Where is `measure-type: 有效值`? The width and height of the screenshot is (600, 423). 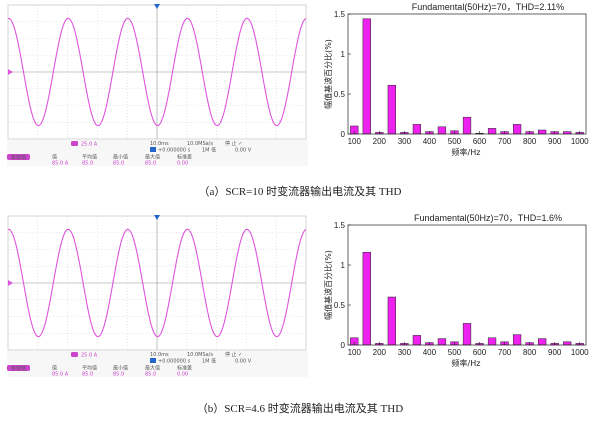
measure-type: 有效值 is located at coordinates (18, 157).